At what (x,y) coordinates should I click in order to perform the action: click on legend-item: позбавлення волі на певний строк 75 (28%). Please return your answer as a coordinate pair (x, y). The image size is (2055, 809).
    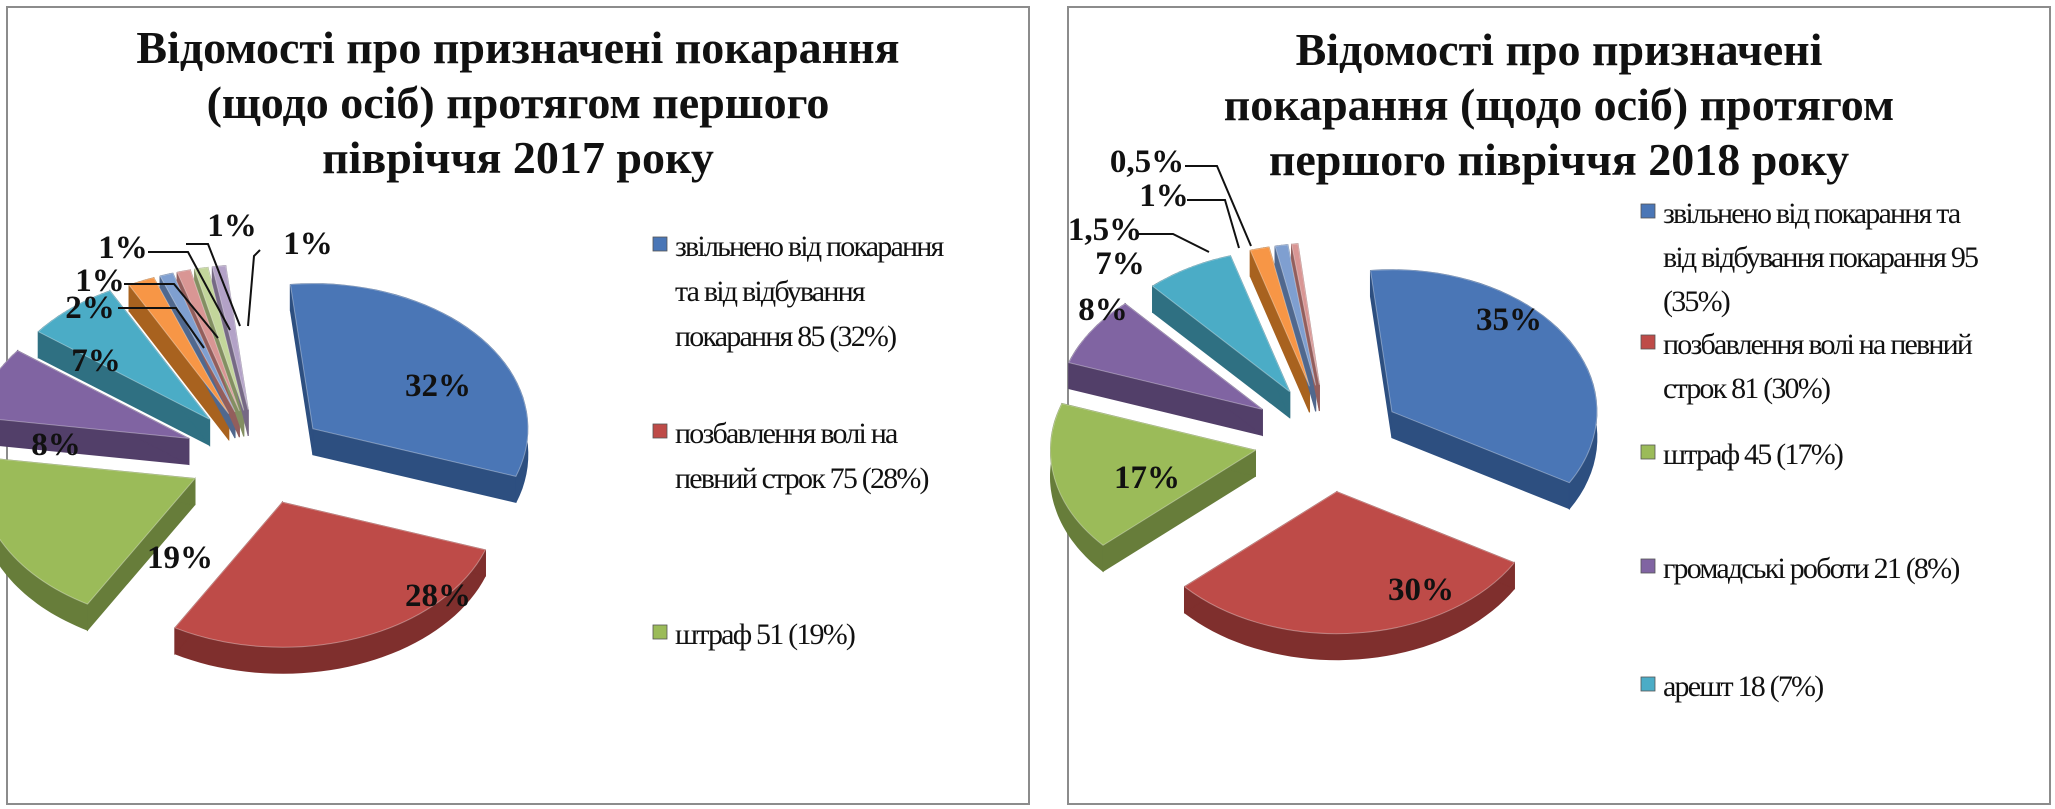
    Looking at the image, I should click on (791, 456).